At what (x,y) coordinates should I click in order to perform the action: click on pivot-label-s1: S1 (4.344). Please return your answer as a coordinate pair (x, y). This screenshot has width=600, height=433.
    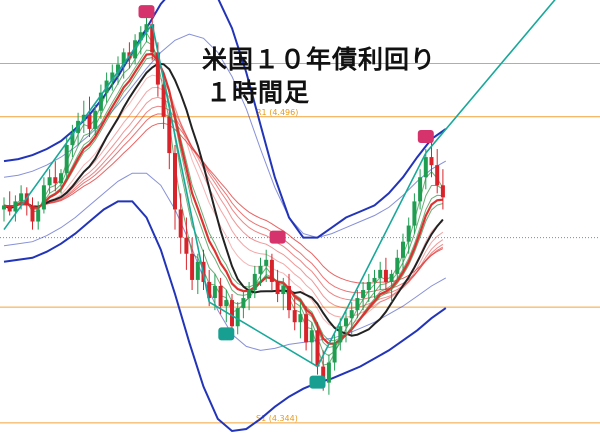
    Looking at the image, I should click on (277, 418).